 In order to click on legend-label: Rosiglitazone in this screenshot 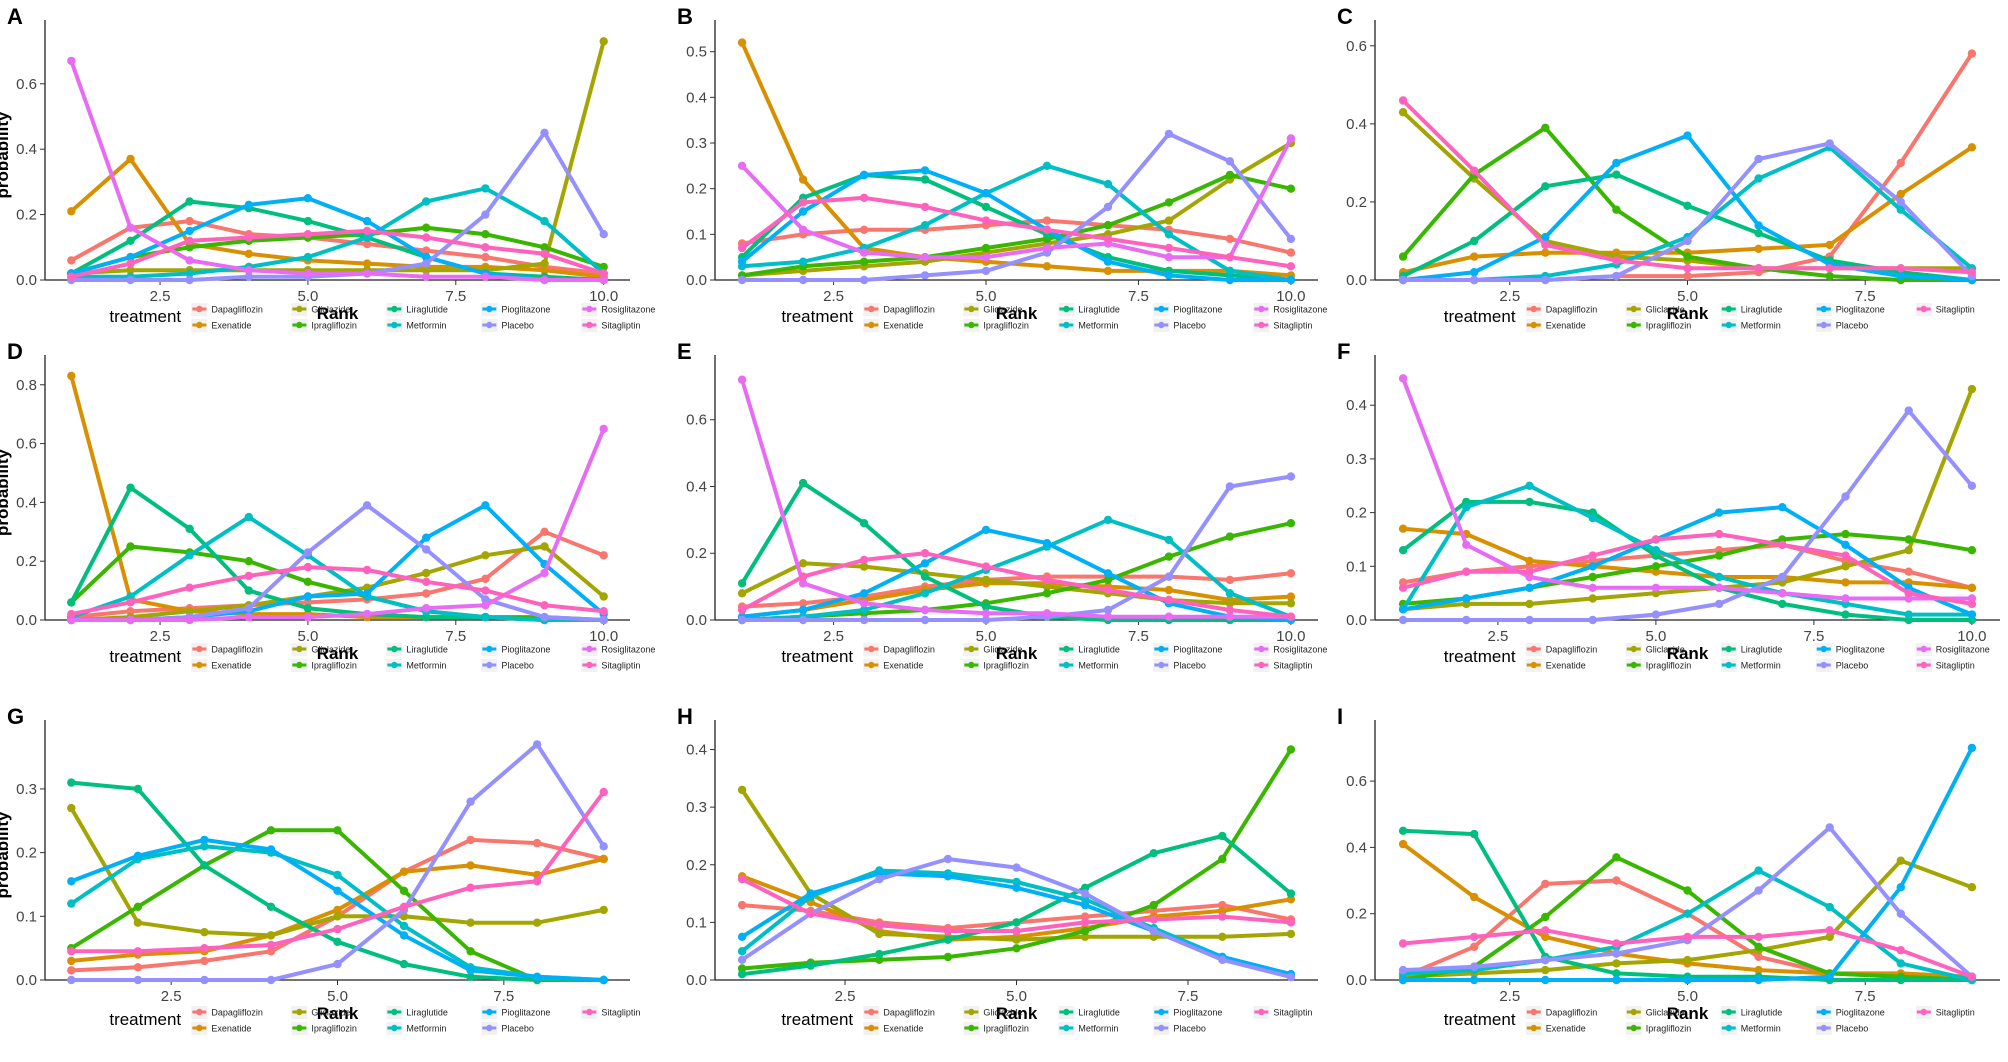, I will do `click(1300, 650)`.